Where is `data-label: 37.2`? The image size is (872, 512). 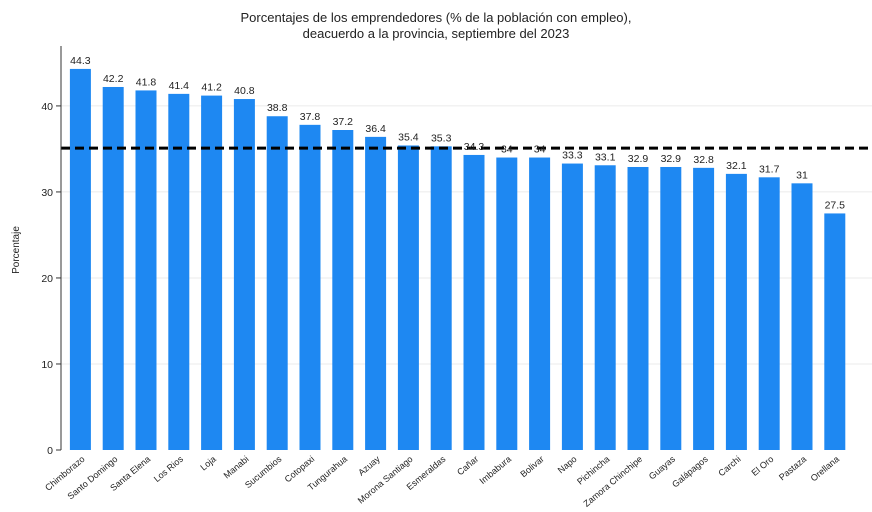 data-label: 37.2 is located at coordinates (343, 122).